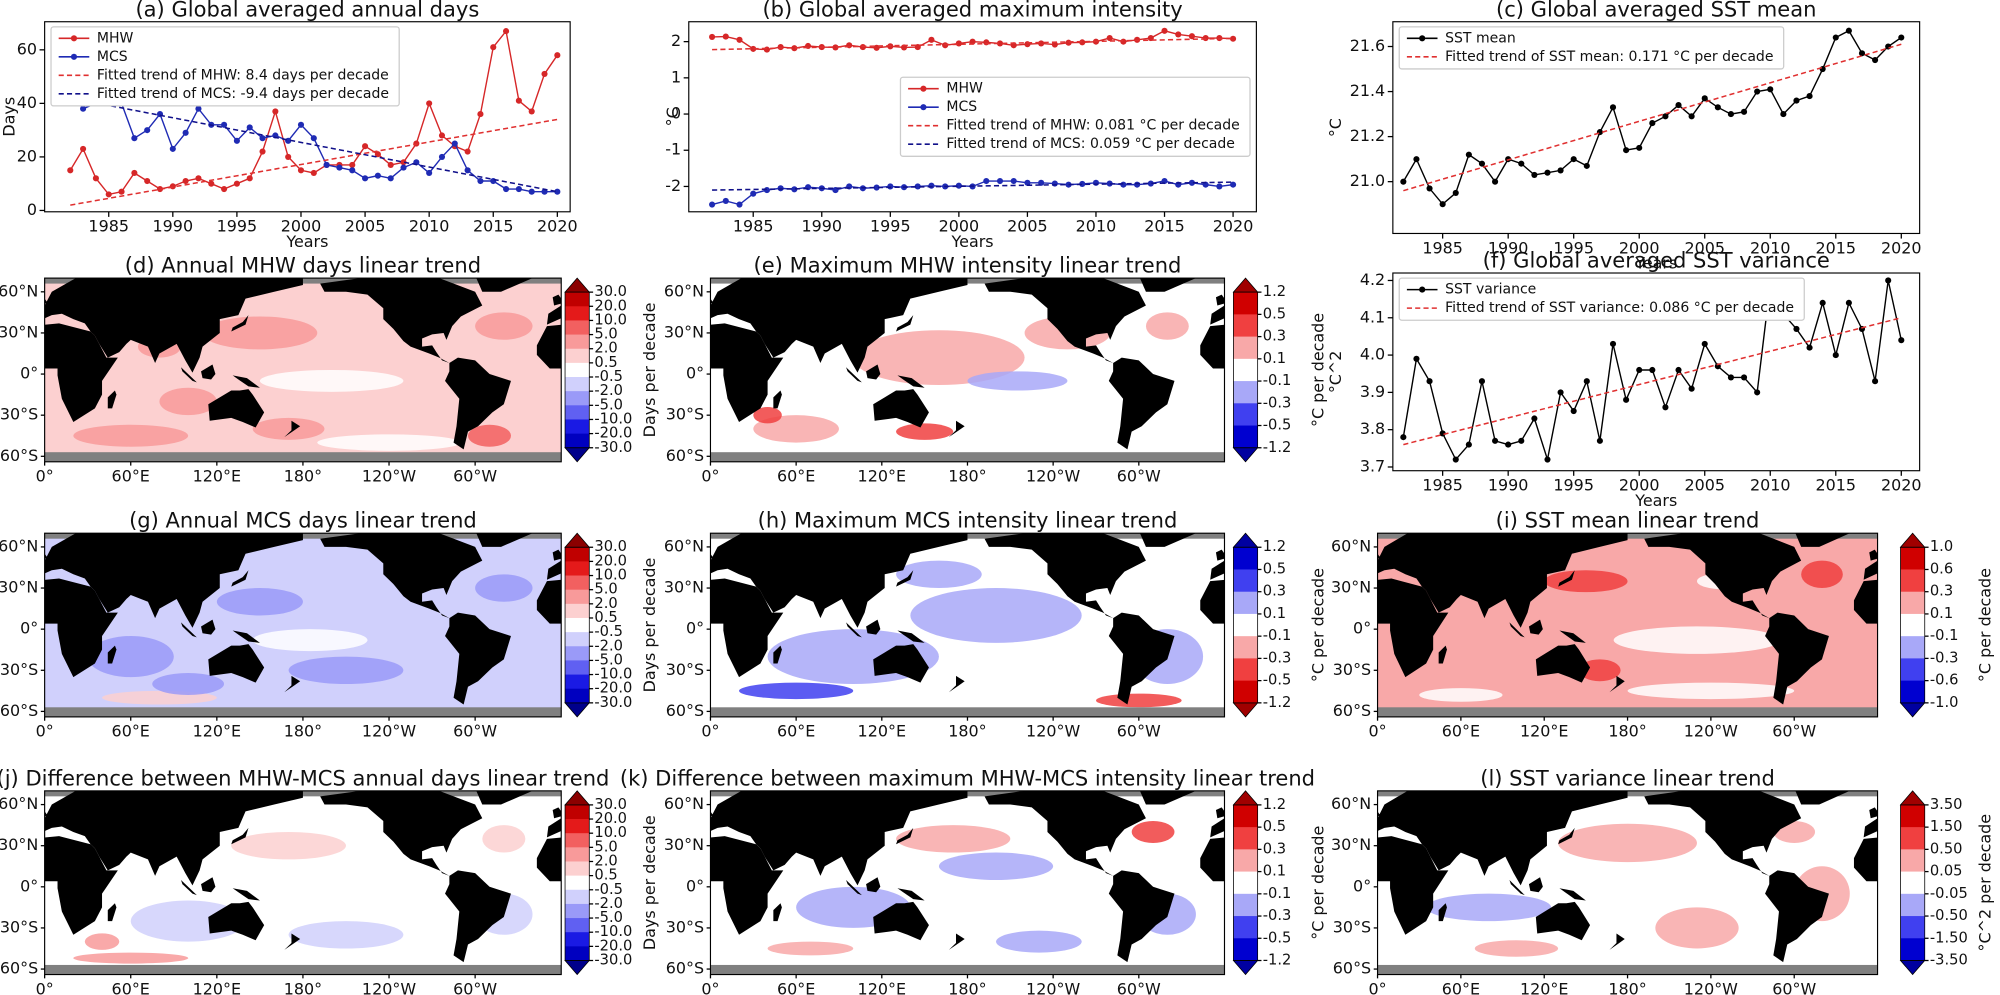  Describe the element at coordinates (1984, 883) in the screenshot. I see `colorbar-label: °C^2 per decade` at that location.